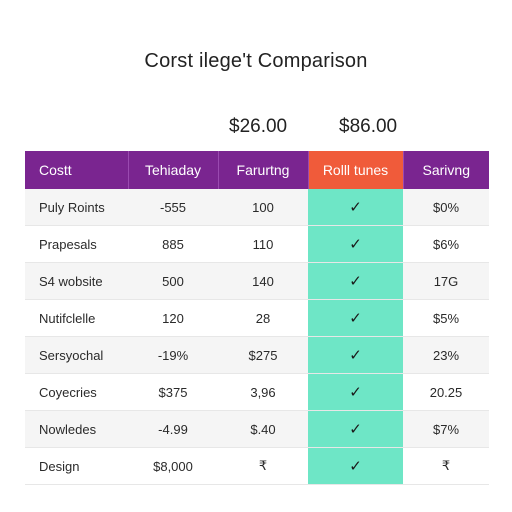  Describe the element at coordinates (76, 318) in the screenshot. I see `row-label: Nutifclelle` at that location.